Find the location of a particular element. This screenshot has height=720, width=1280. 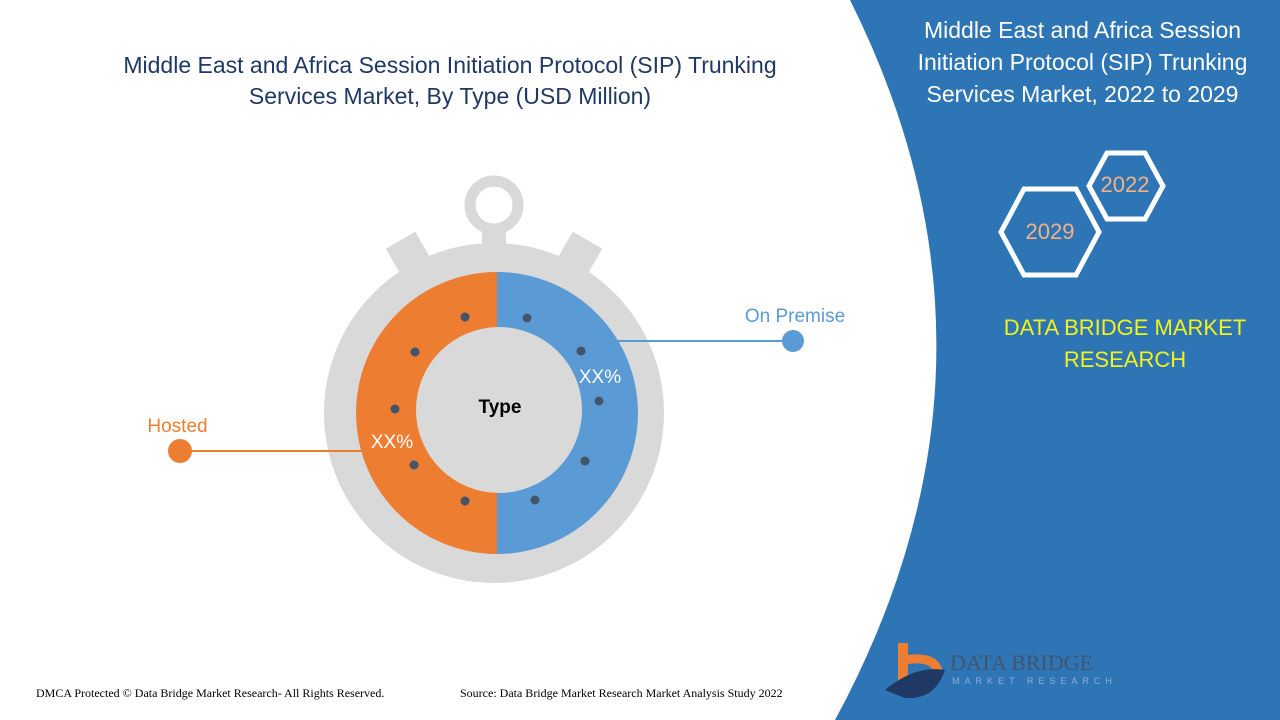

hexagon-2022 is located at coordinates (1126, 186).